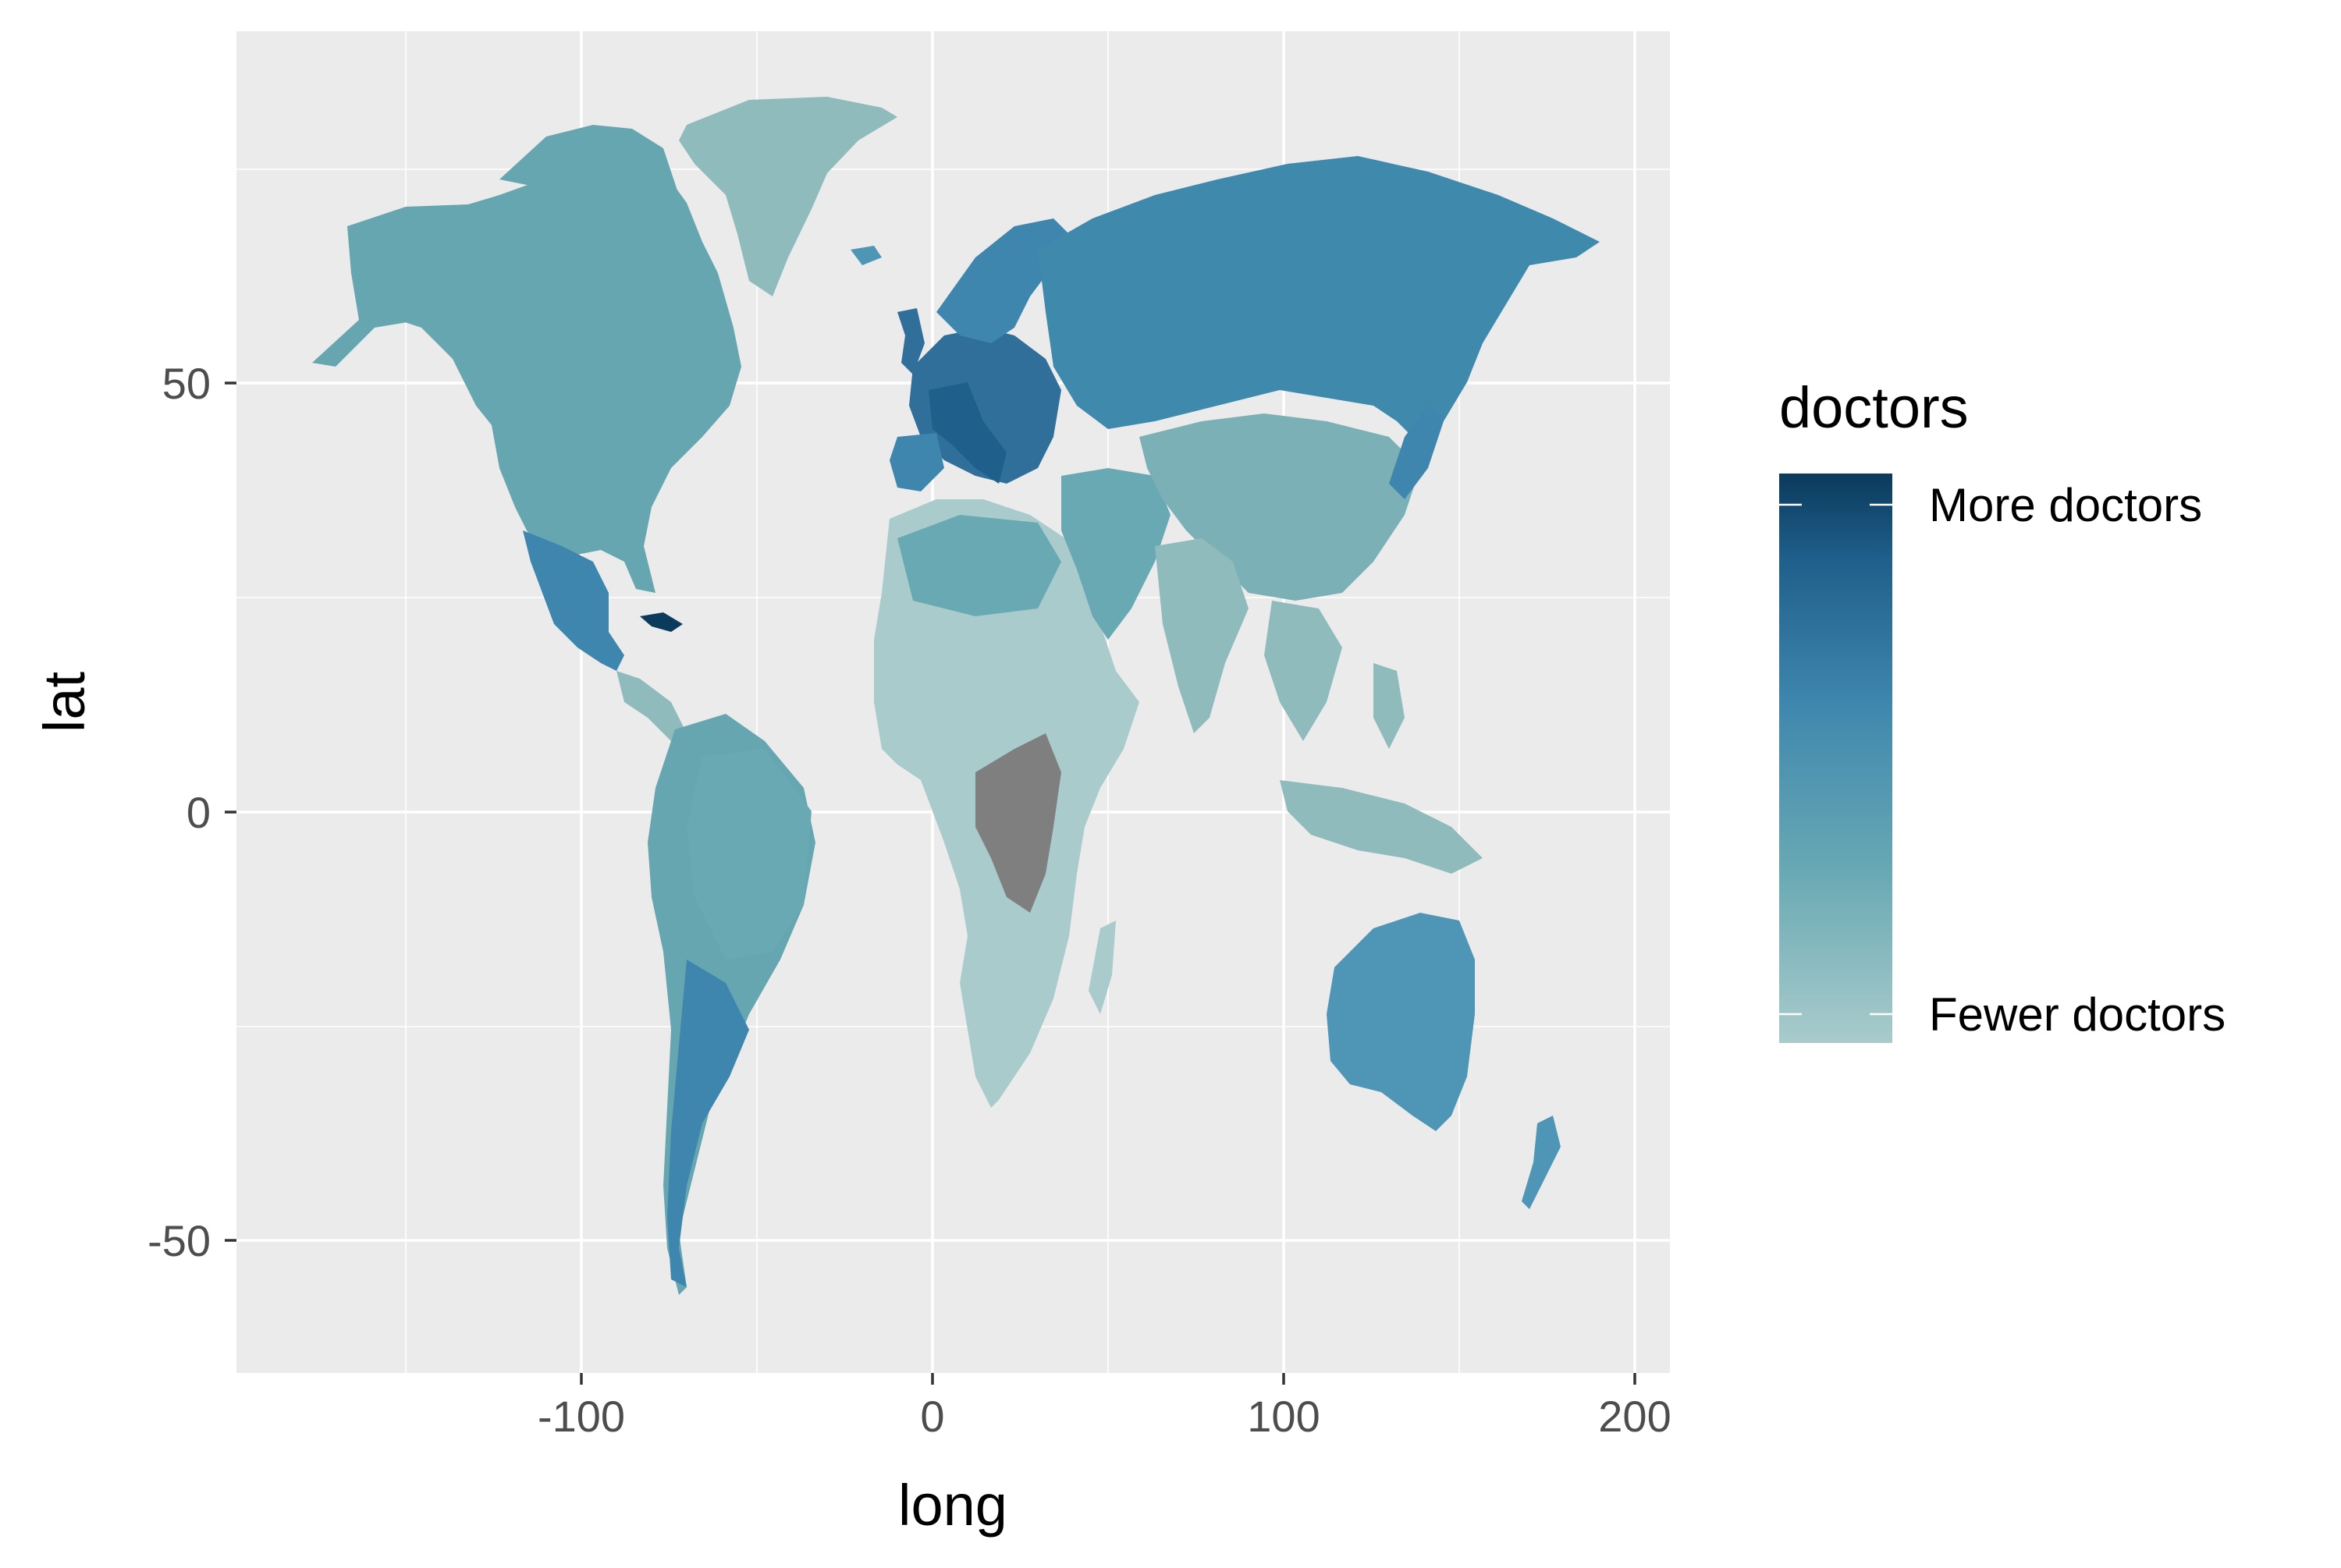 The width and height of the screenshot is (2341, 1568). Describe the element at coordinates (651, 706) in the screenshot. I see `region-central-america` at that location.